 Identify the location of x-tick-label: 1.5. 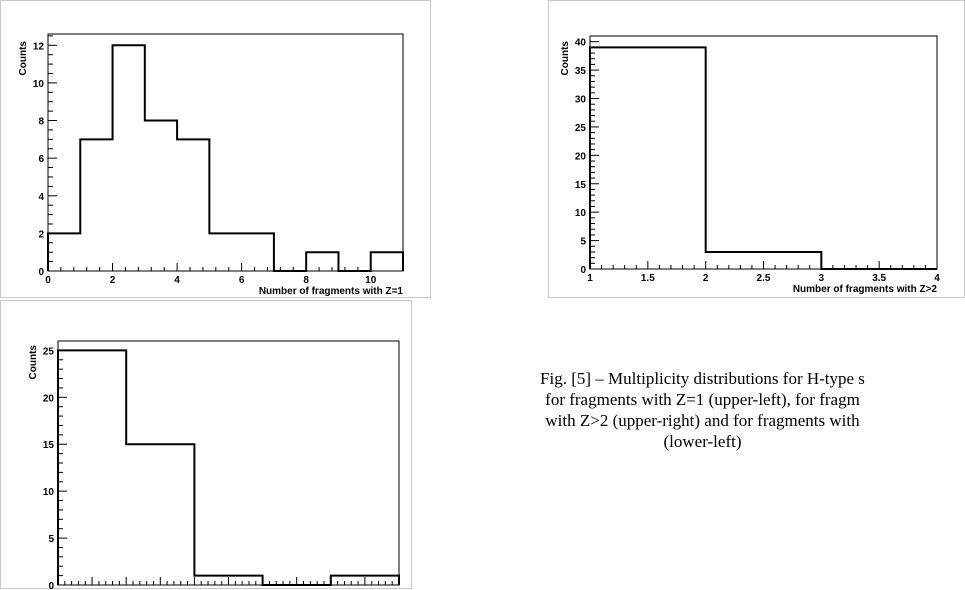
(648, 278).